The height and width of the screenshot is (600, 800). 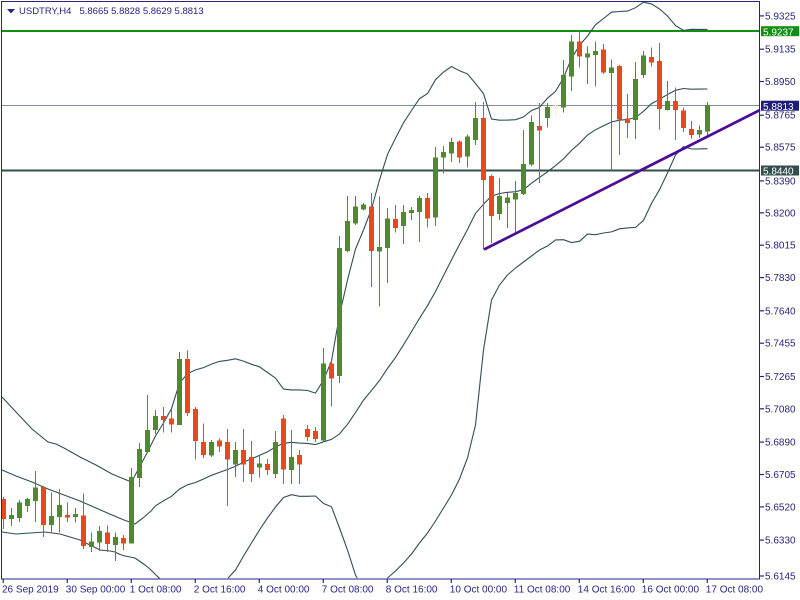 I want to click on svg-text: 5.8440, so click(x=778, y=172).